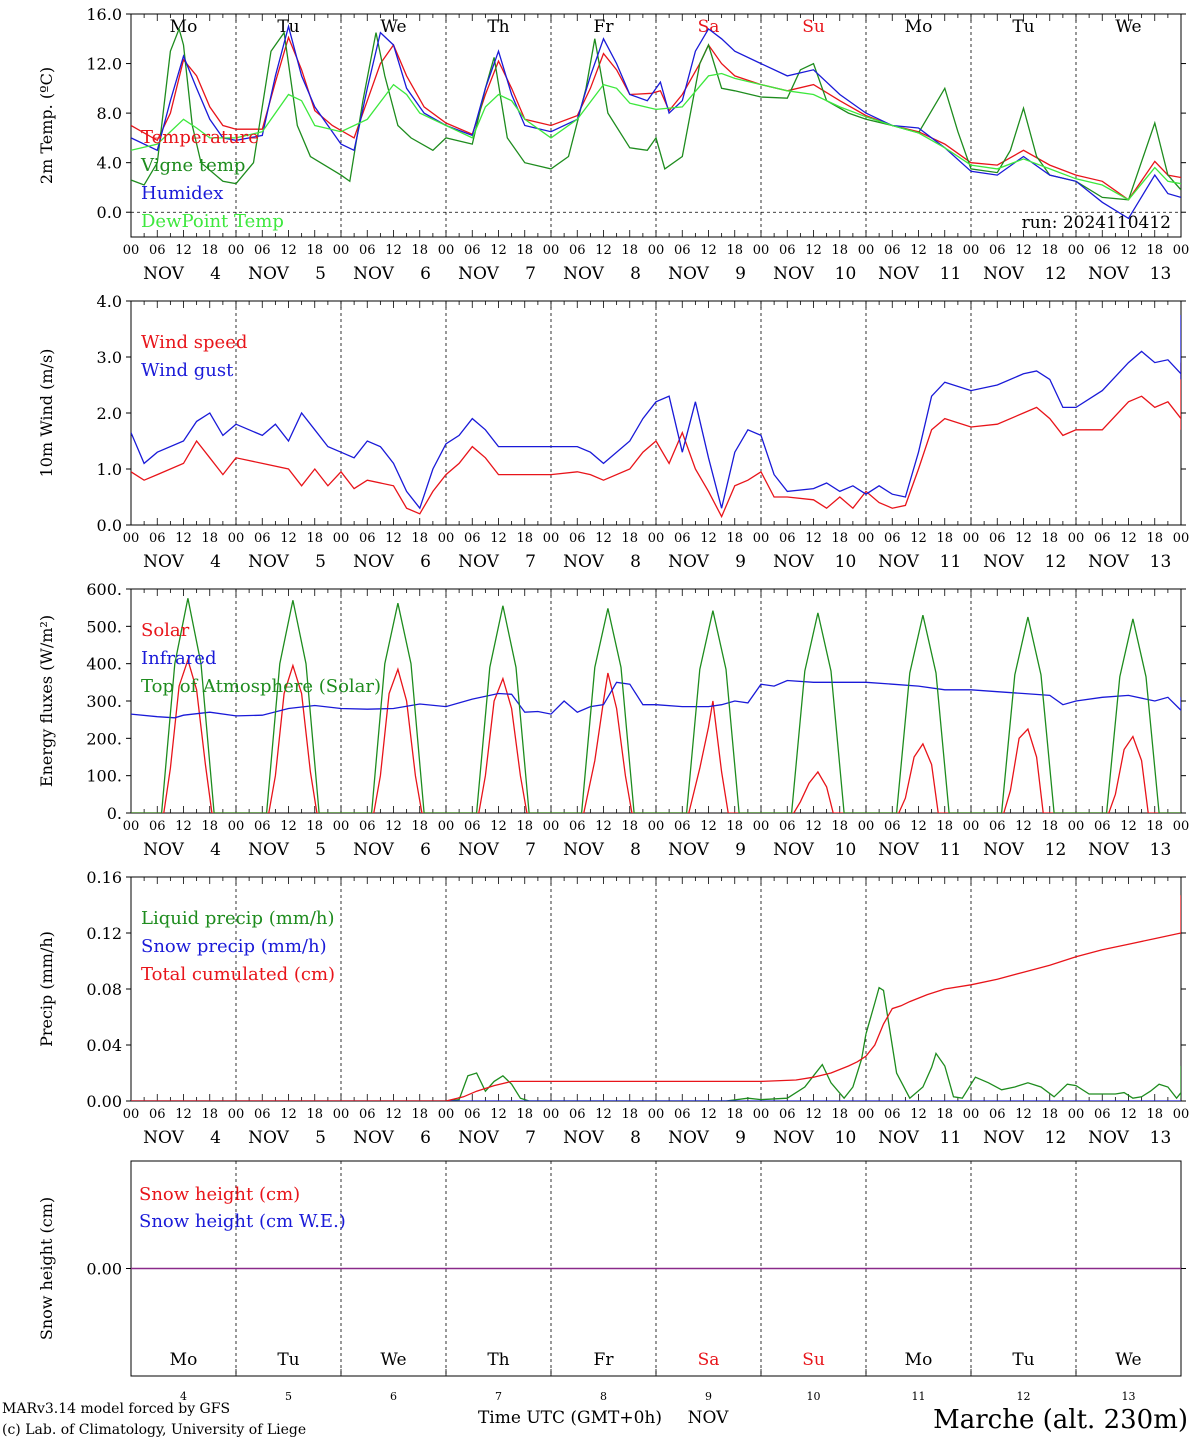 Image resolution: width=1194 pixels, height=1440 pixels. I want to click on series-top-of-atmosphere-solar-, so click(656, 705).